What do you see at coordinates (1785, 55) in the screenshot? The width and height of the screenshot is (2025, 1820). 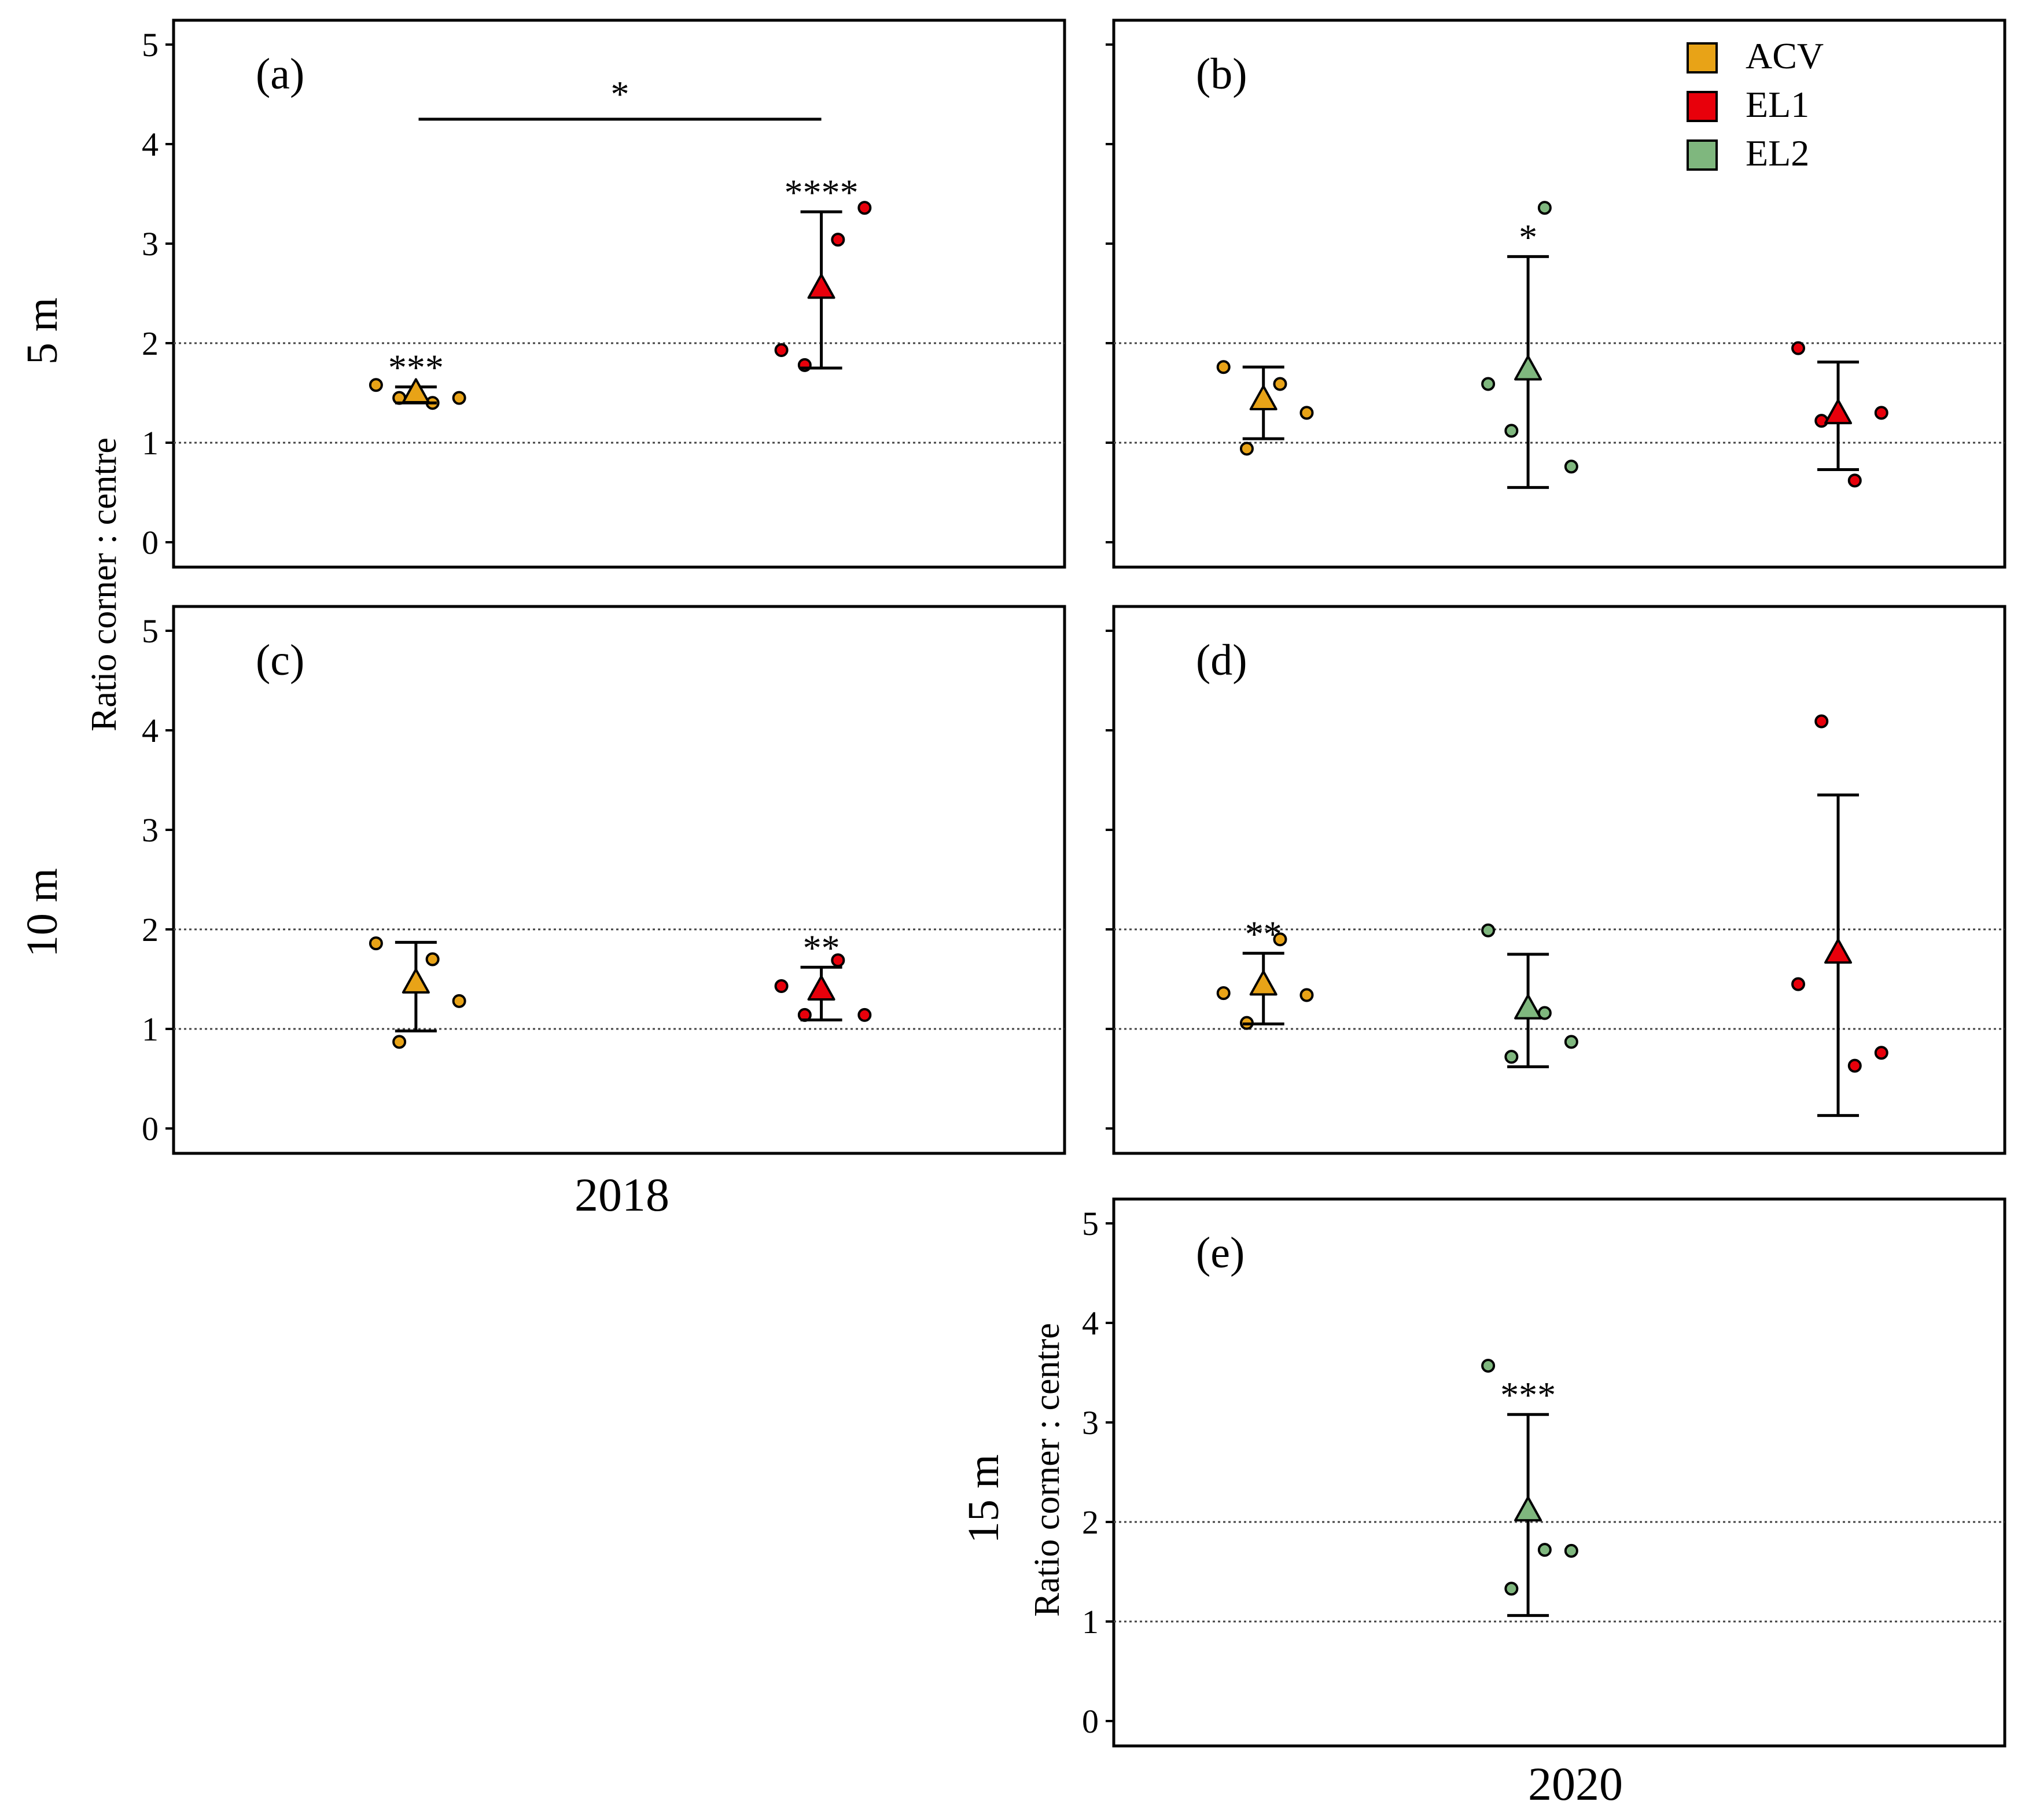 I see `legend-label-acv: ACV` at bounding box center [1785, 55].